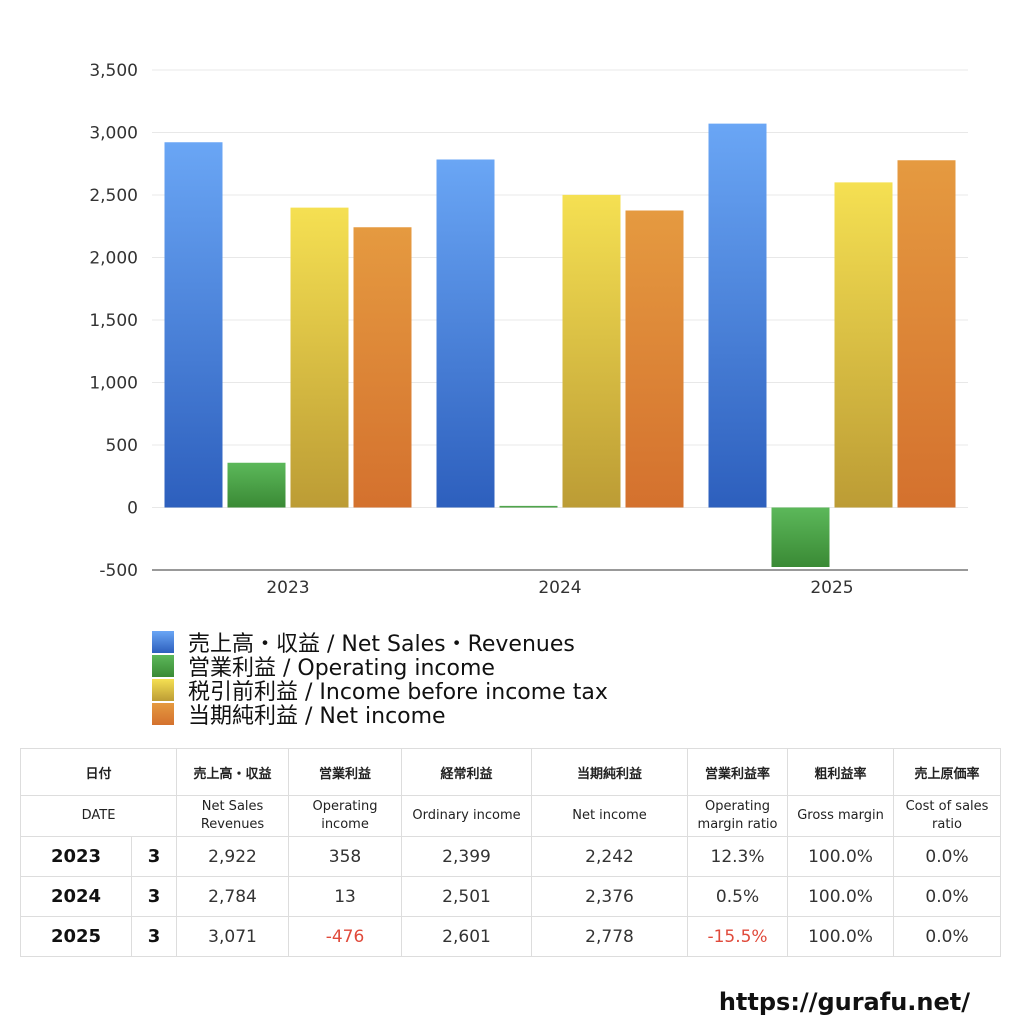  What do you see at coordinates (844, 1002) in the screenshot?
I see `site-url: https://gurafu.net/` at bounding box center [844, 1002].